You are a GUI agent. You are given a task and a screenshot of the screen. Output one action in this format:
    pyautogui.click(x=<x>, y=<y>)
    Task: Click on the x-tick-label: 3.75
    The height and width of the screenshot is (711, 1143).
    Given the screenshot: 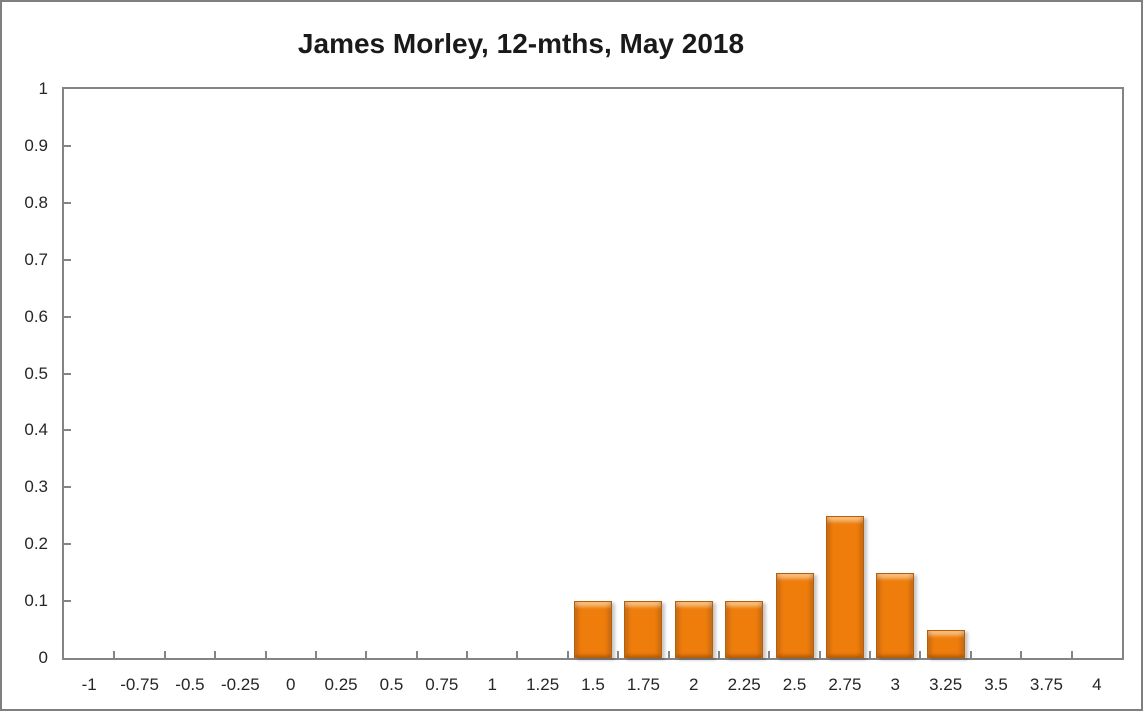 What is the action you would take?
    pyautogui.click(x=1046, y=684)
    